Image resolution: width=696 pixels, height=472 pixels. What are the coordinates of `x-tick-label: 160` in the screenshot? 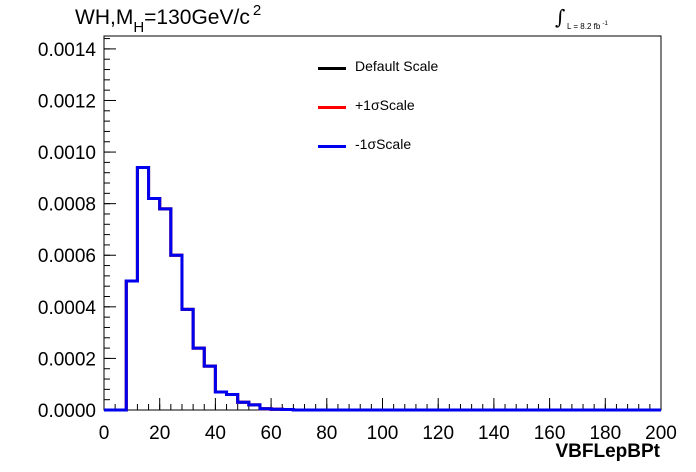 It's located at (550, 433).